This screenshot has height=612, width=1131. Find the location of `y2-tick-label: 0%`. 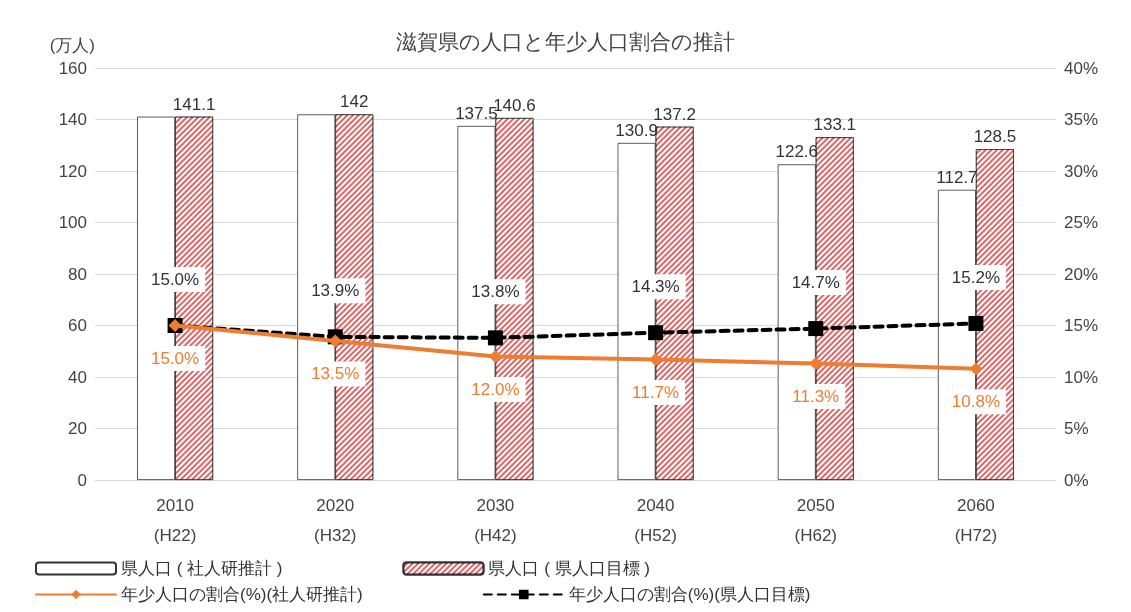

y2-tick-label: 0% is located at coordinates (1076, 480).